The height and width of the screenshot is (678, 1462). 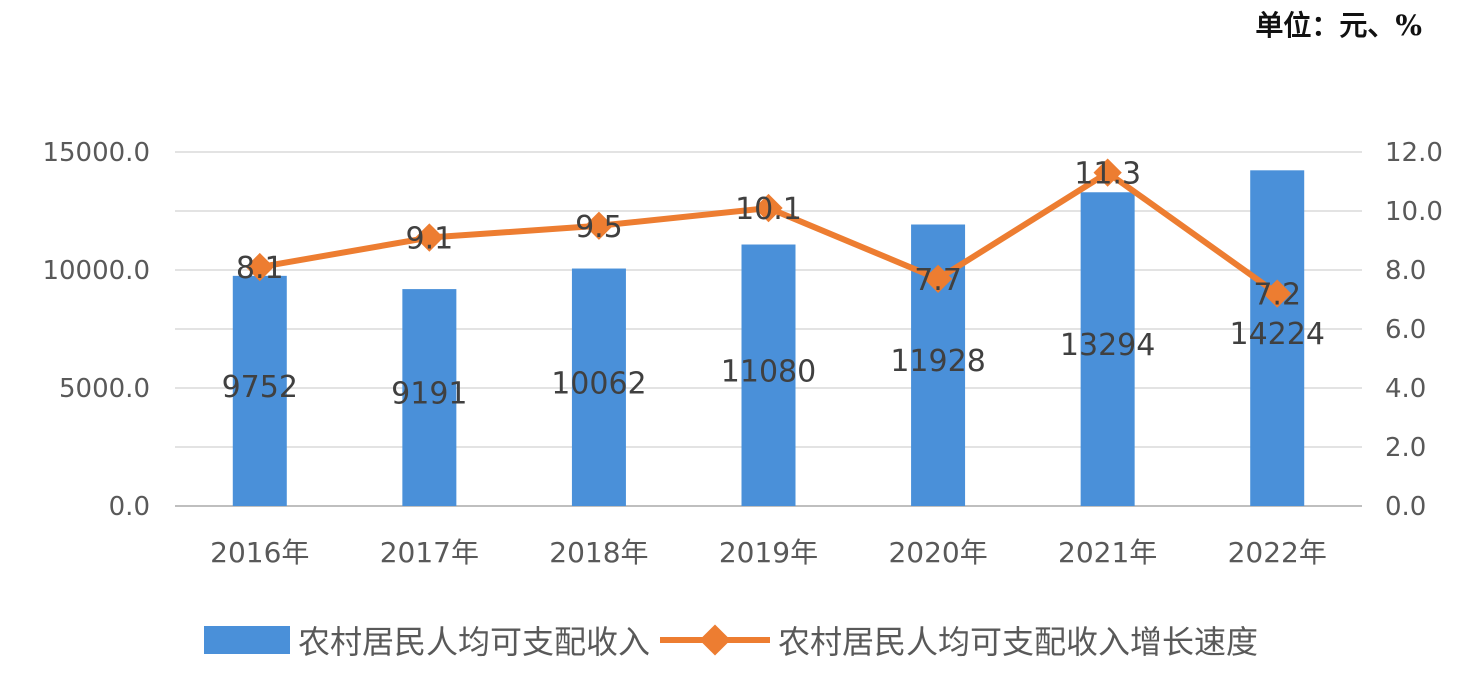 I want to click on right-axis-tick: 8.0, so click(x=1405, y=271).